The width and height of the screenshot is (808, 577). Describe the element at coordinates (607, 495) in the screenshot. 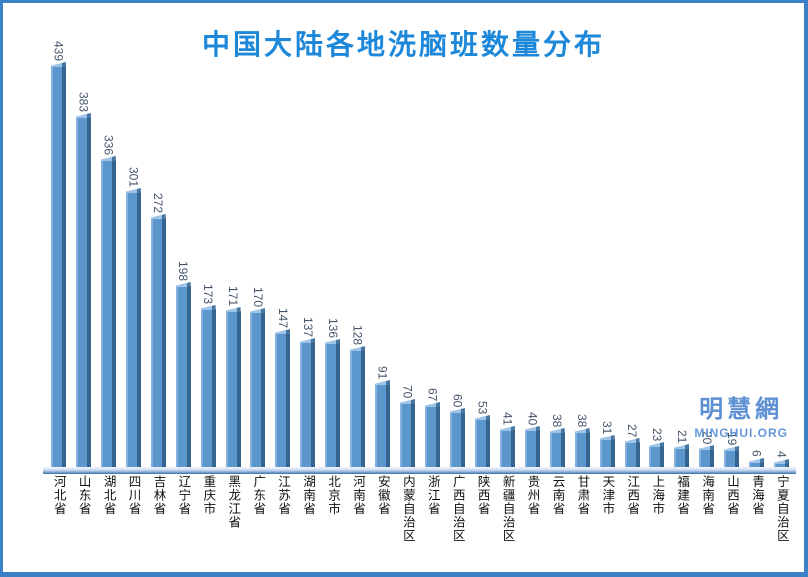

I see `category-column: 天津市` at that location.